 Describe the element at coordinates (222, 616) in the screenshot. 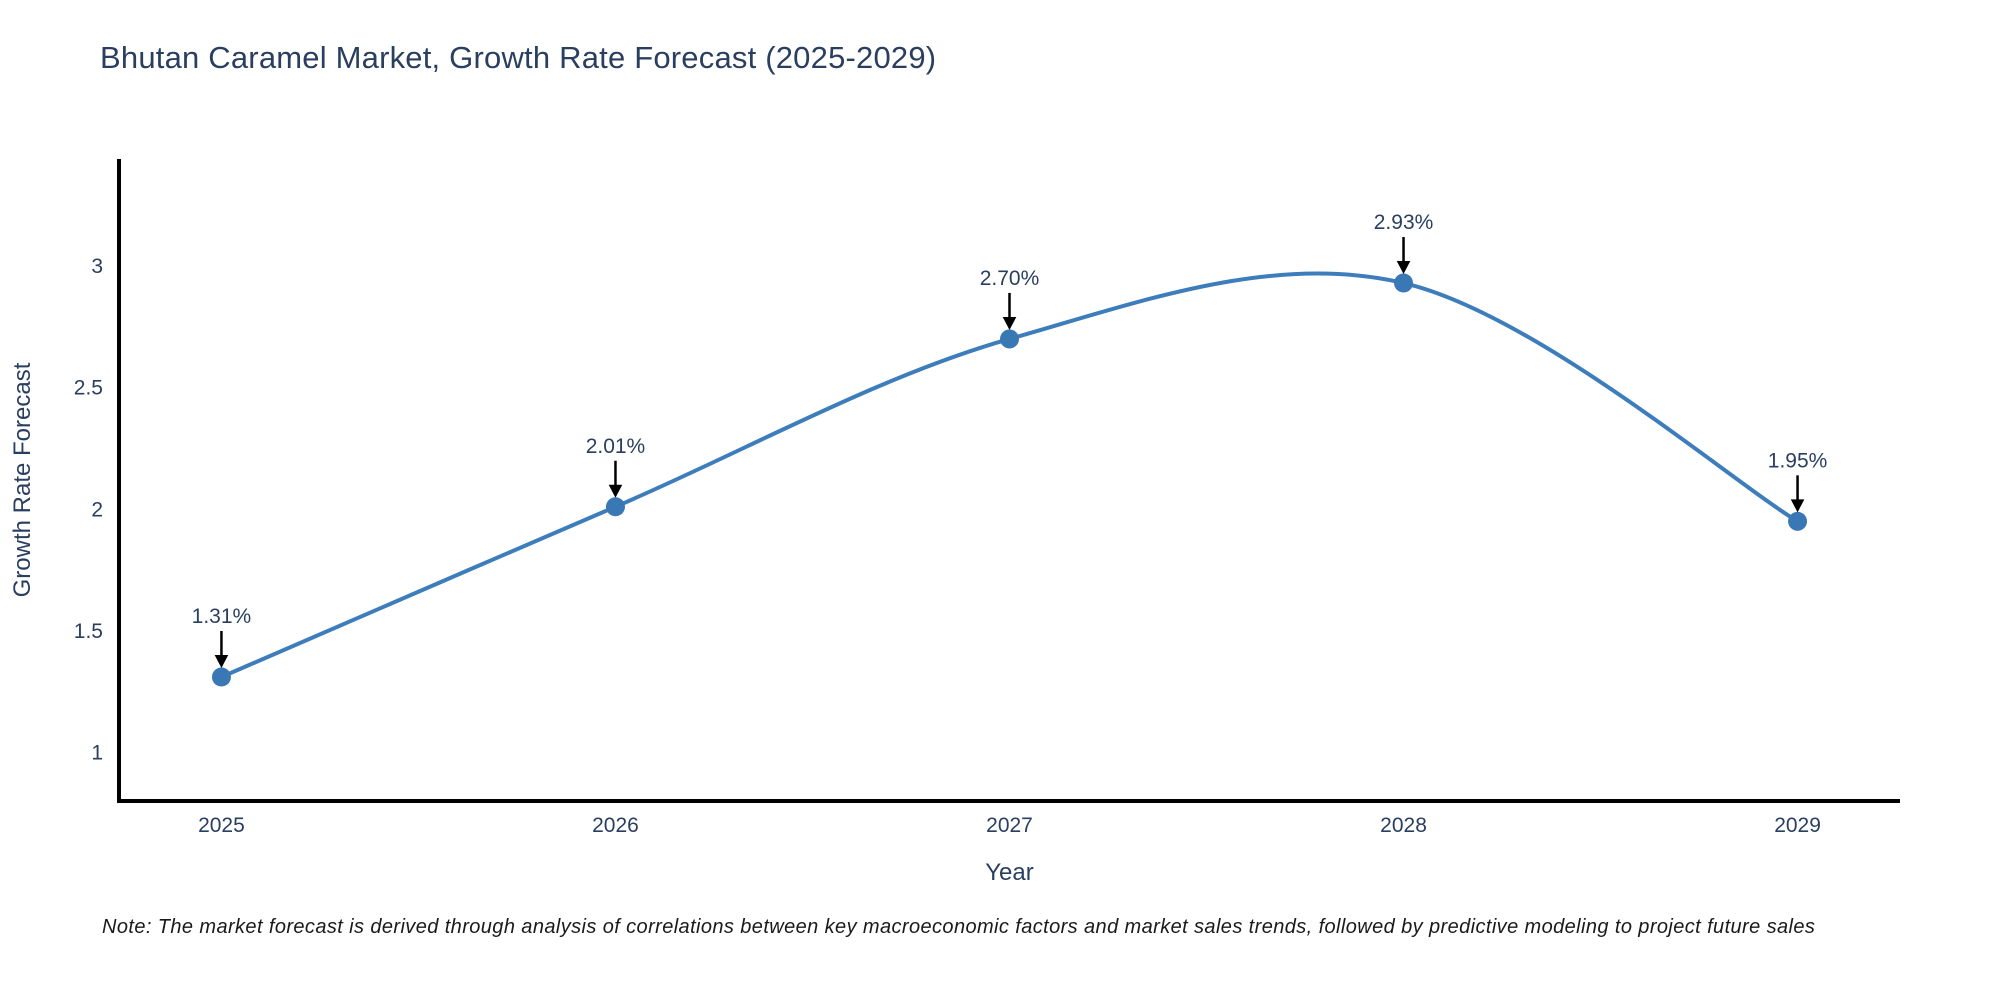

I see `annotation-label: 1.31%` at that location.